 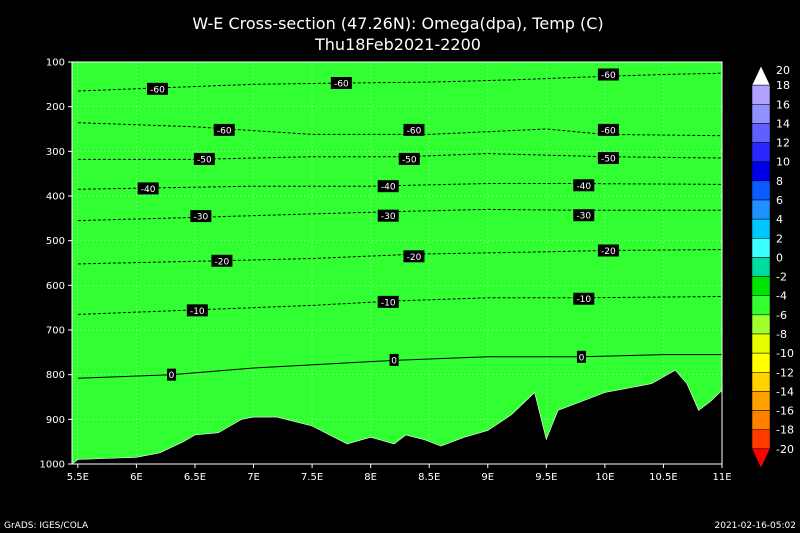 What do you see at coordinates (55, 420) in the screenshot?
I see `y-tick-label: 900` at bounding box center [55, 420].